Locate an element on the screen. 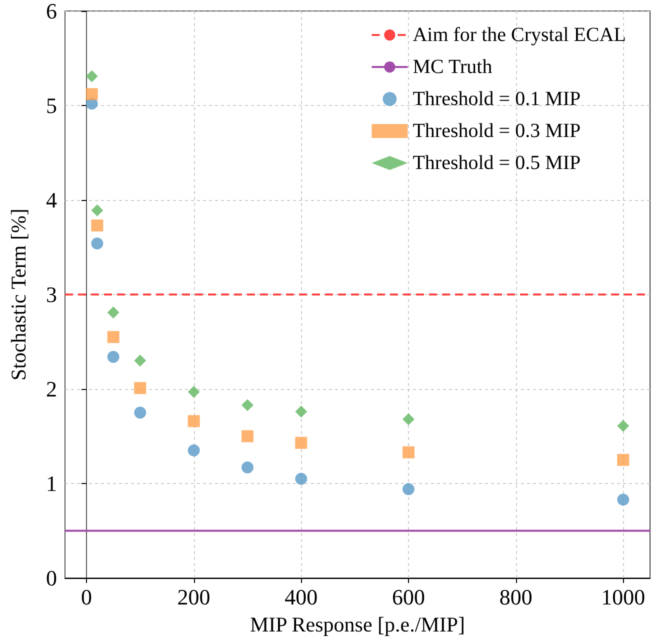 This screenshot has height=643, width=651. legend-label: Aim for the Crystal ECAL is located at coordinates (519, 35).